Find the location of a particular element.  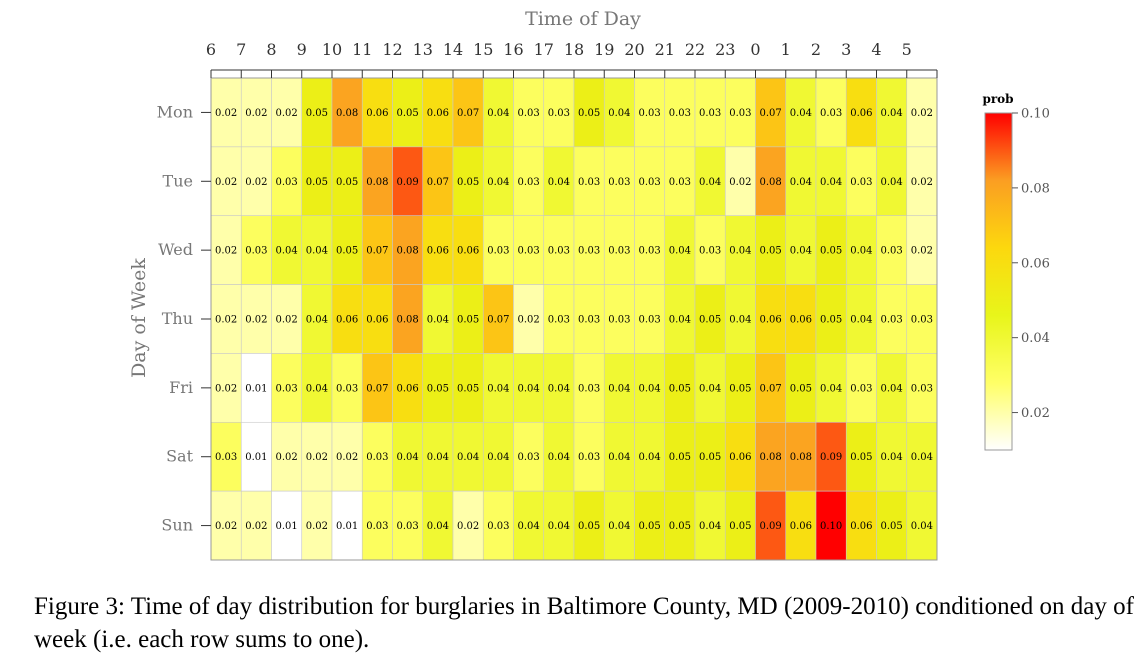

cell-value-label: 0.07 is located at coordinates (438, 182).